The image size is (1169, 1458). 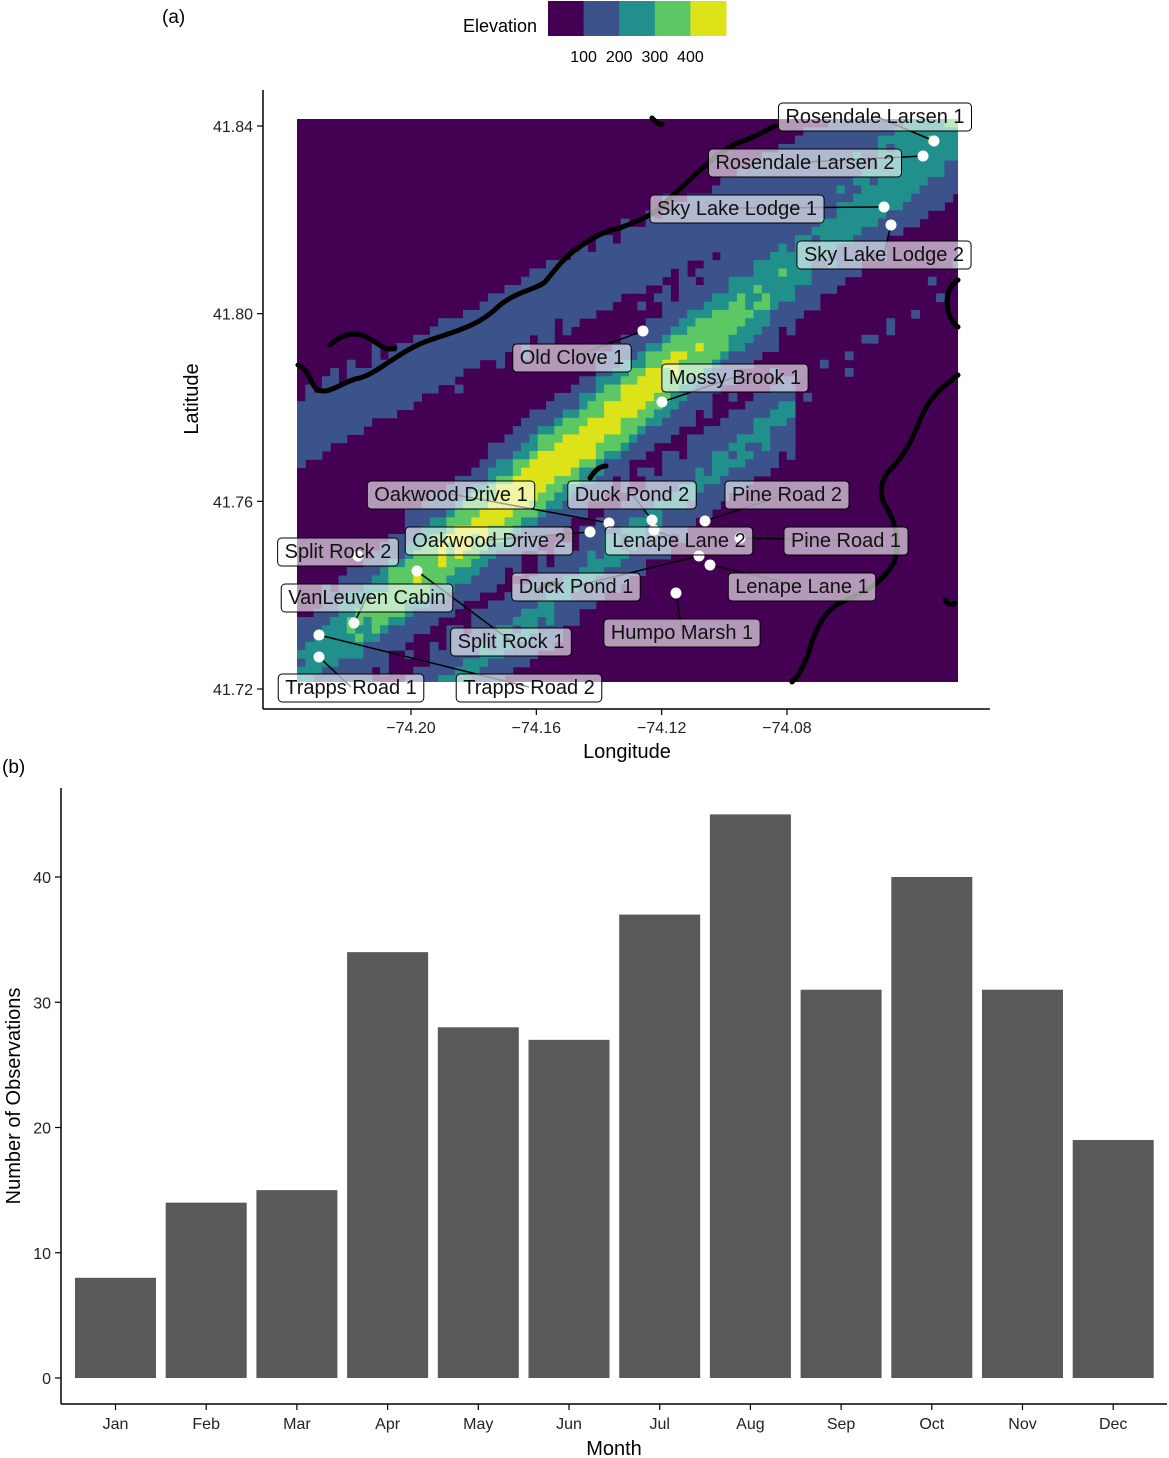 What do you see at coordinates (529, 688) in the screenshot?
I see `site-label-trapps-road-2: Trapps Road 2` at bounding box center [529, 688].